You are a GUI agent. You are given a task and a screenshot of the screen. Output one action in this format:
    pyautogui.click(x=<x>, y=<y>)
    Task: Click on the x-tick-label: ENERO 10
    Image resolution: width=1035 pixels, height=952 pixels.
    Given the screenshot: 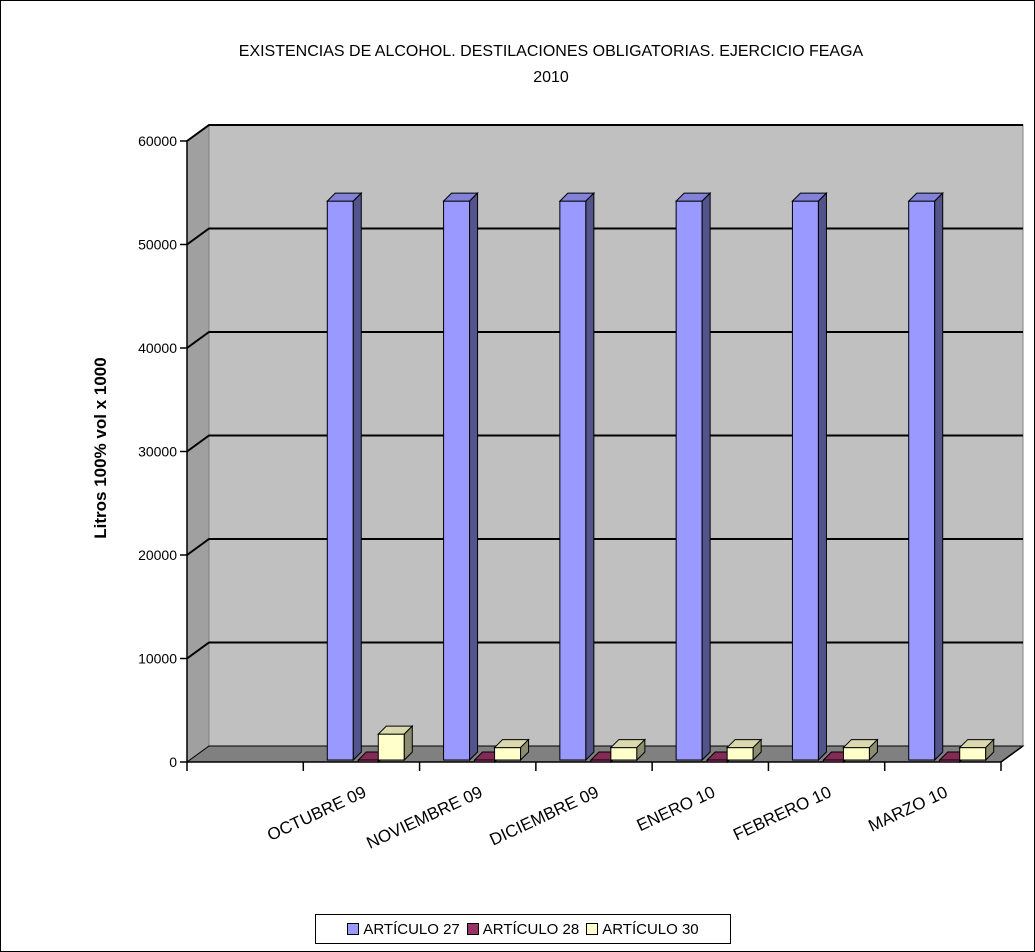 What is the action you would take?
    pyautogui.click(x=676, y=808)
    